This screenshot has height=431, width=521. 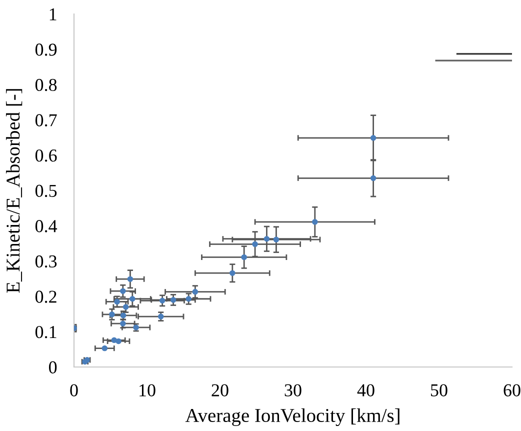 I want to click on x-tick-label: 0, so click(x=74, y=390).